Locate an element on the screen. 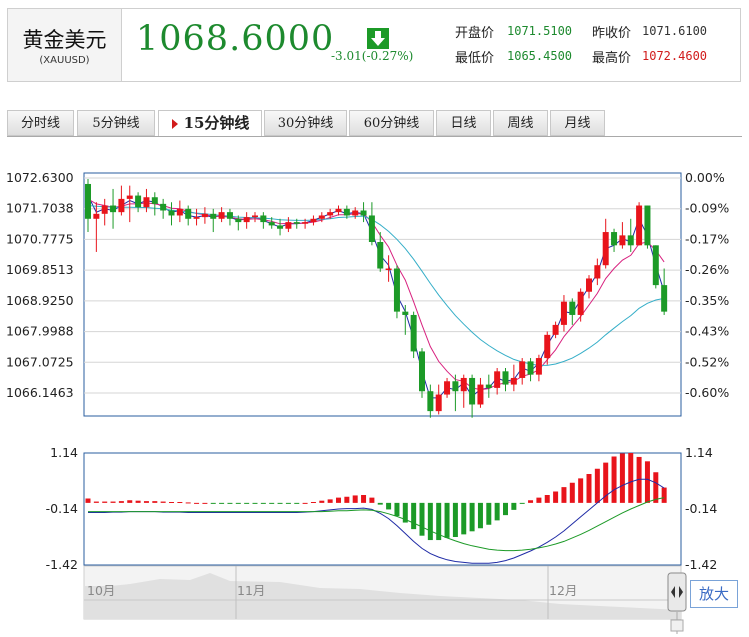 The width and height of the screenshot is (749, 637). kline-y-tick-left: 1068.9250 is located at coordinates (40, 300).